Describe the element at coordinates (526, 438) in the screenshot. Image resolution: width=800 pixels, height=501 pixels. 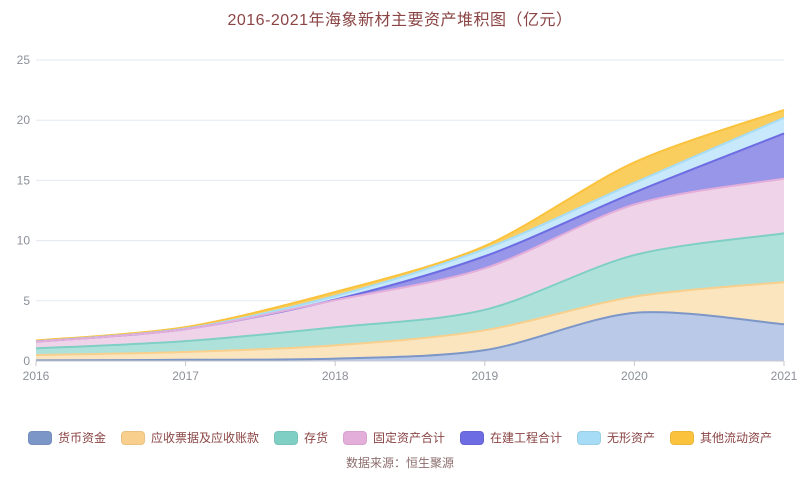
I see `legend-label: 在建工程合计` at that location.